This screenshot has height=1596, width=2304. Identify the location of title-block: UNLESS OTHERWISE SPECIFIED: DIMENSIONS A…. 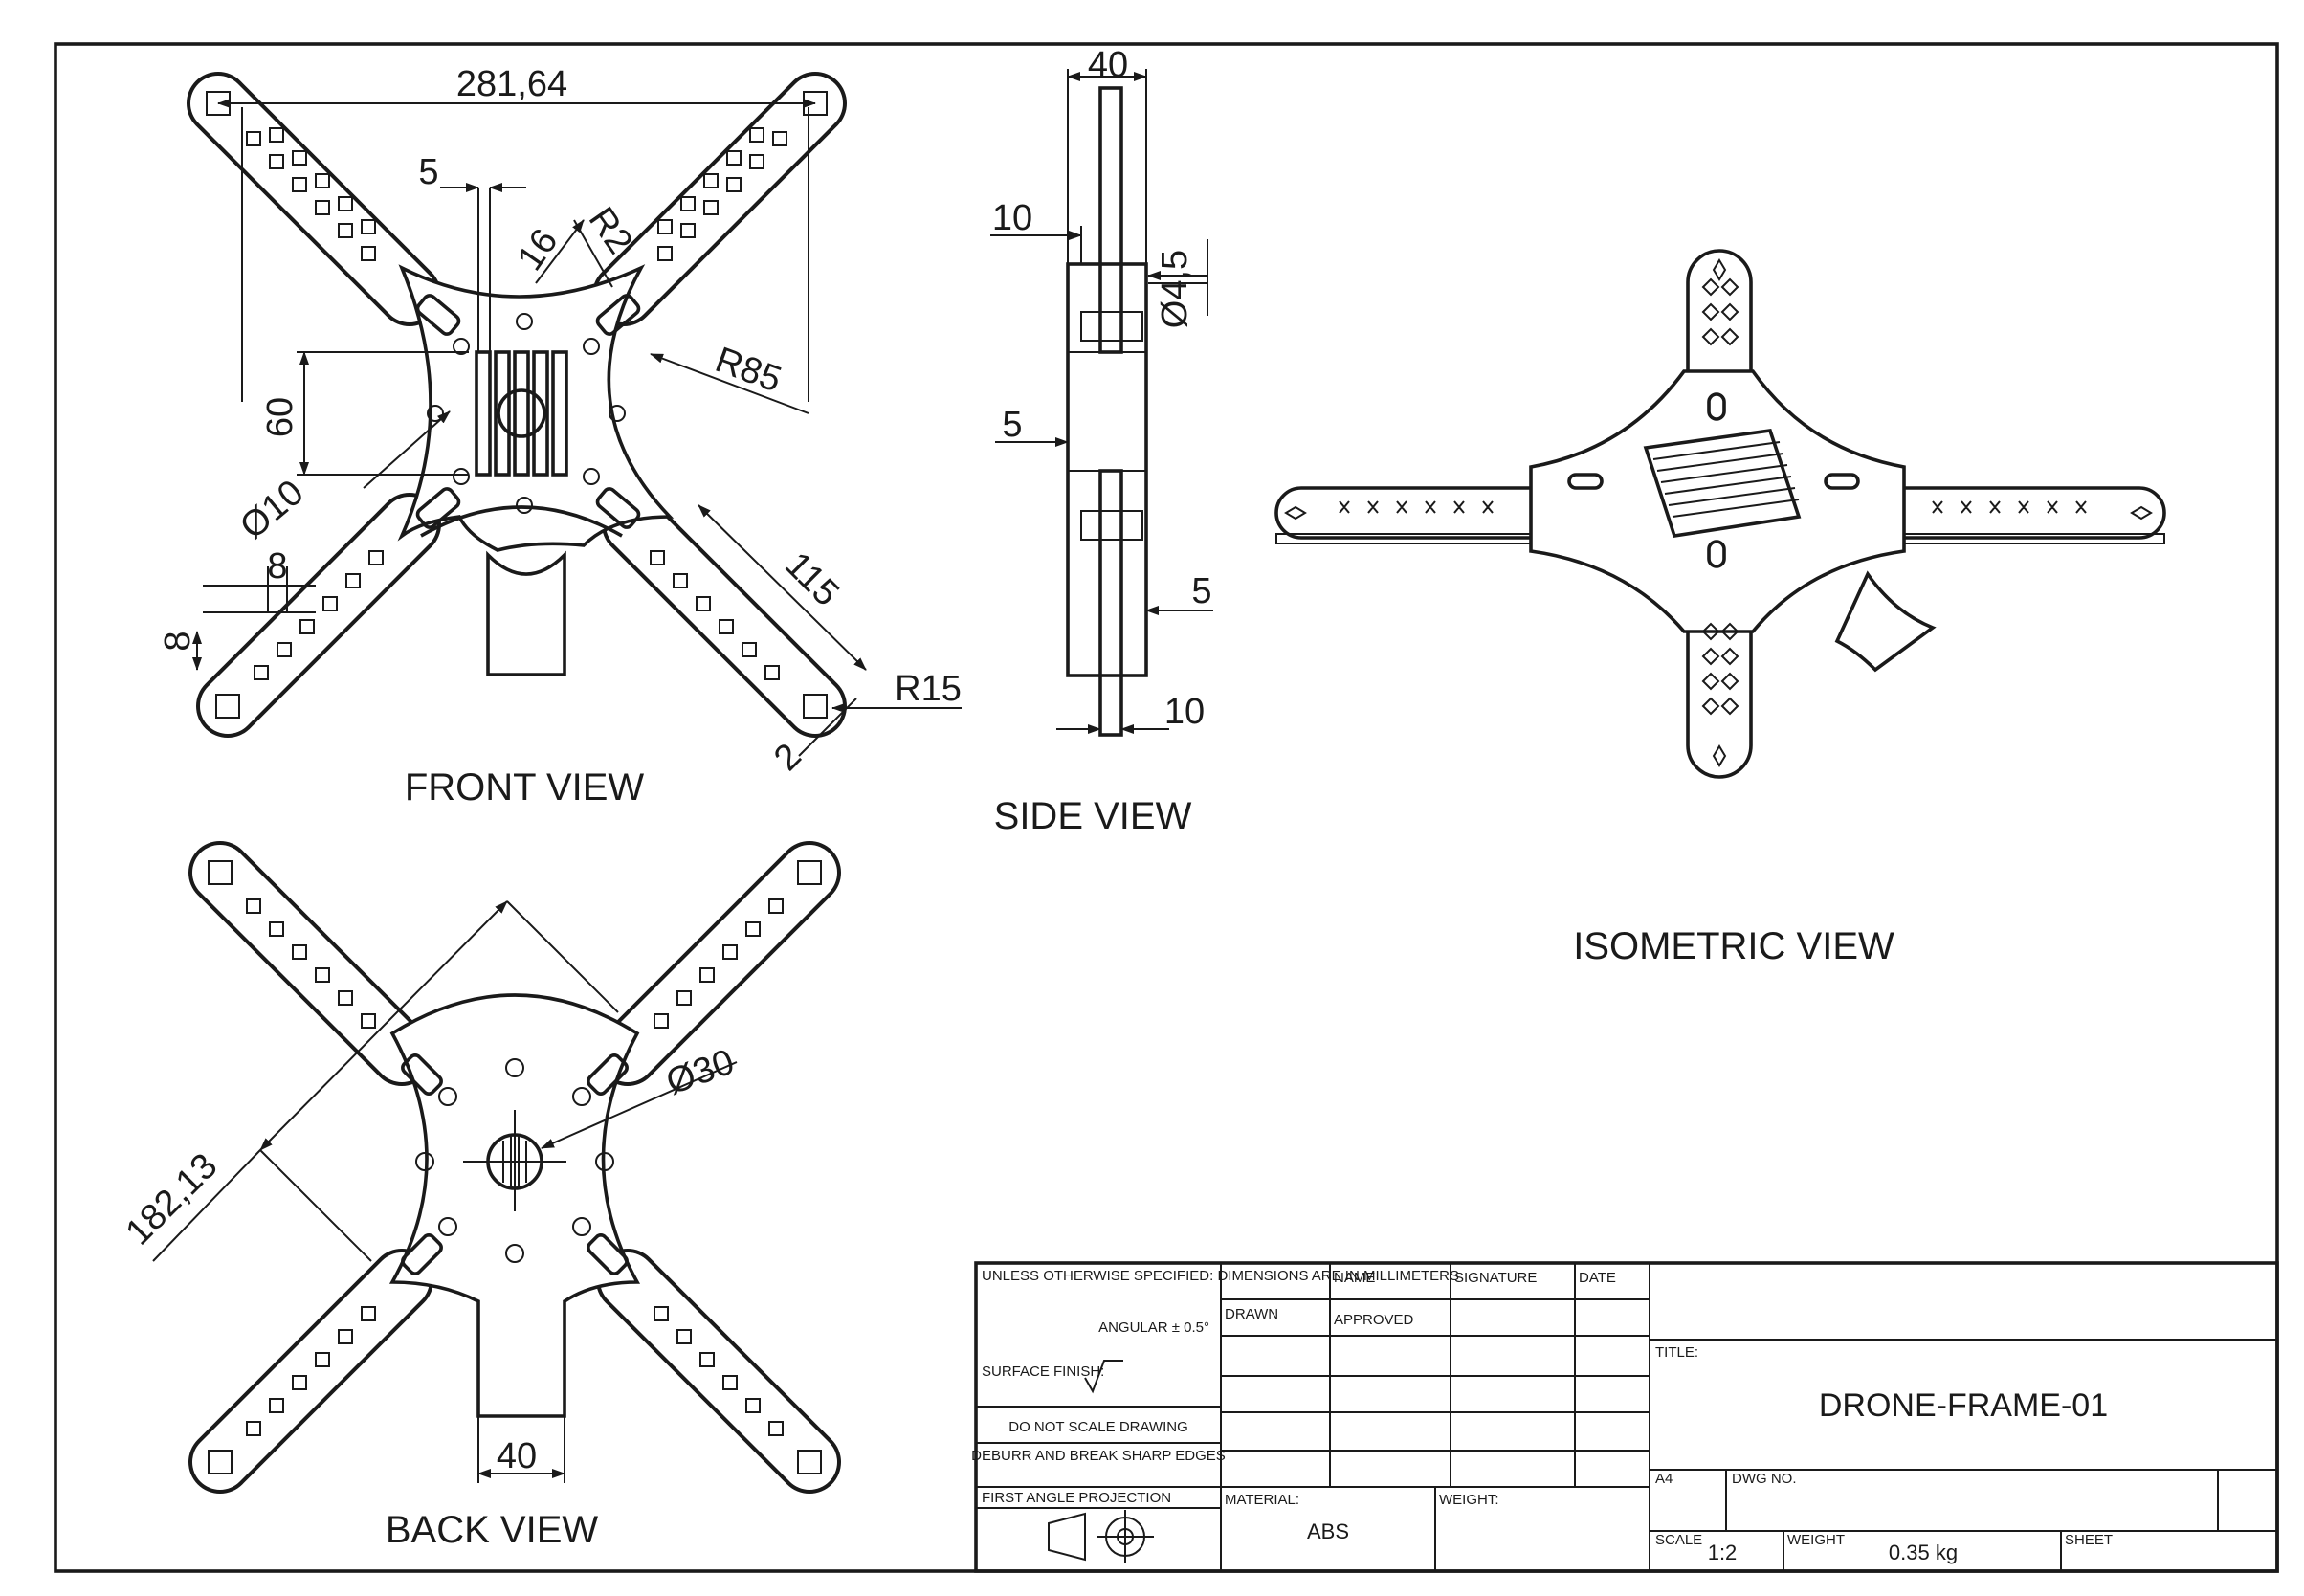
(1625, 1417).